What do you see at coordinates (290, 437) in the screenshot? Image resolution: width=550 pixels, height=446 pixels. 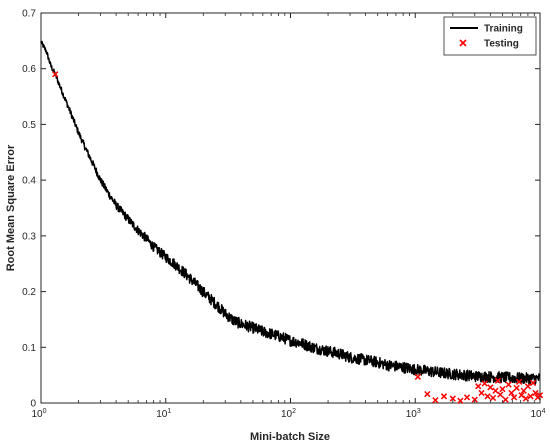 I see `x-axis-label: Mini-batch Size` at bounding box center [290, 437].